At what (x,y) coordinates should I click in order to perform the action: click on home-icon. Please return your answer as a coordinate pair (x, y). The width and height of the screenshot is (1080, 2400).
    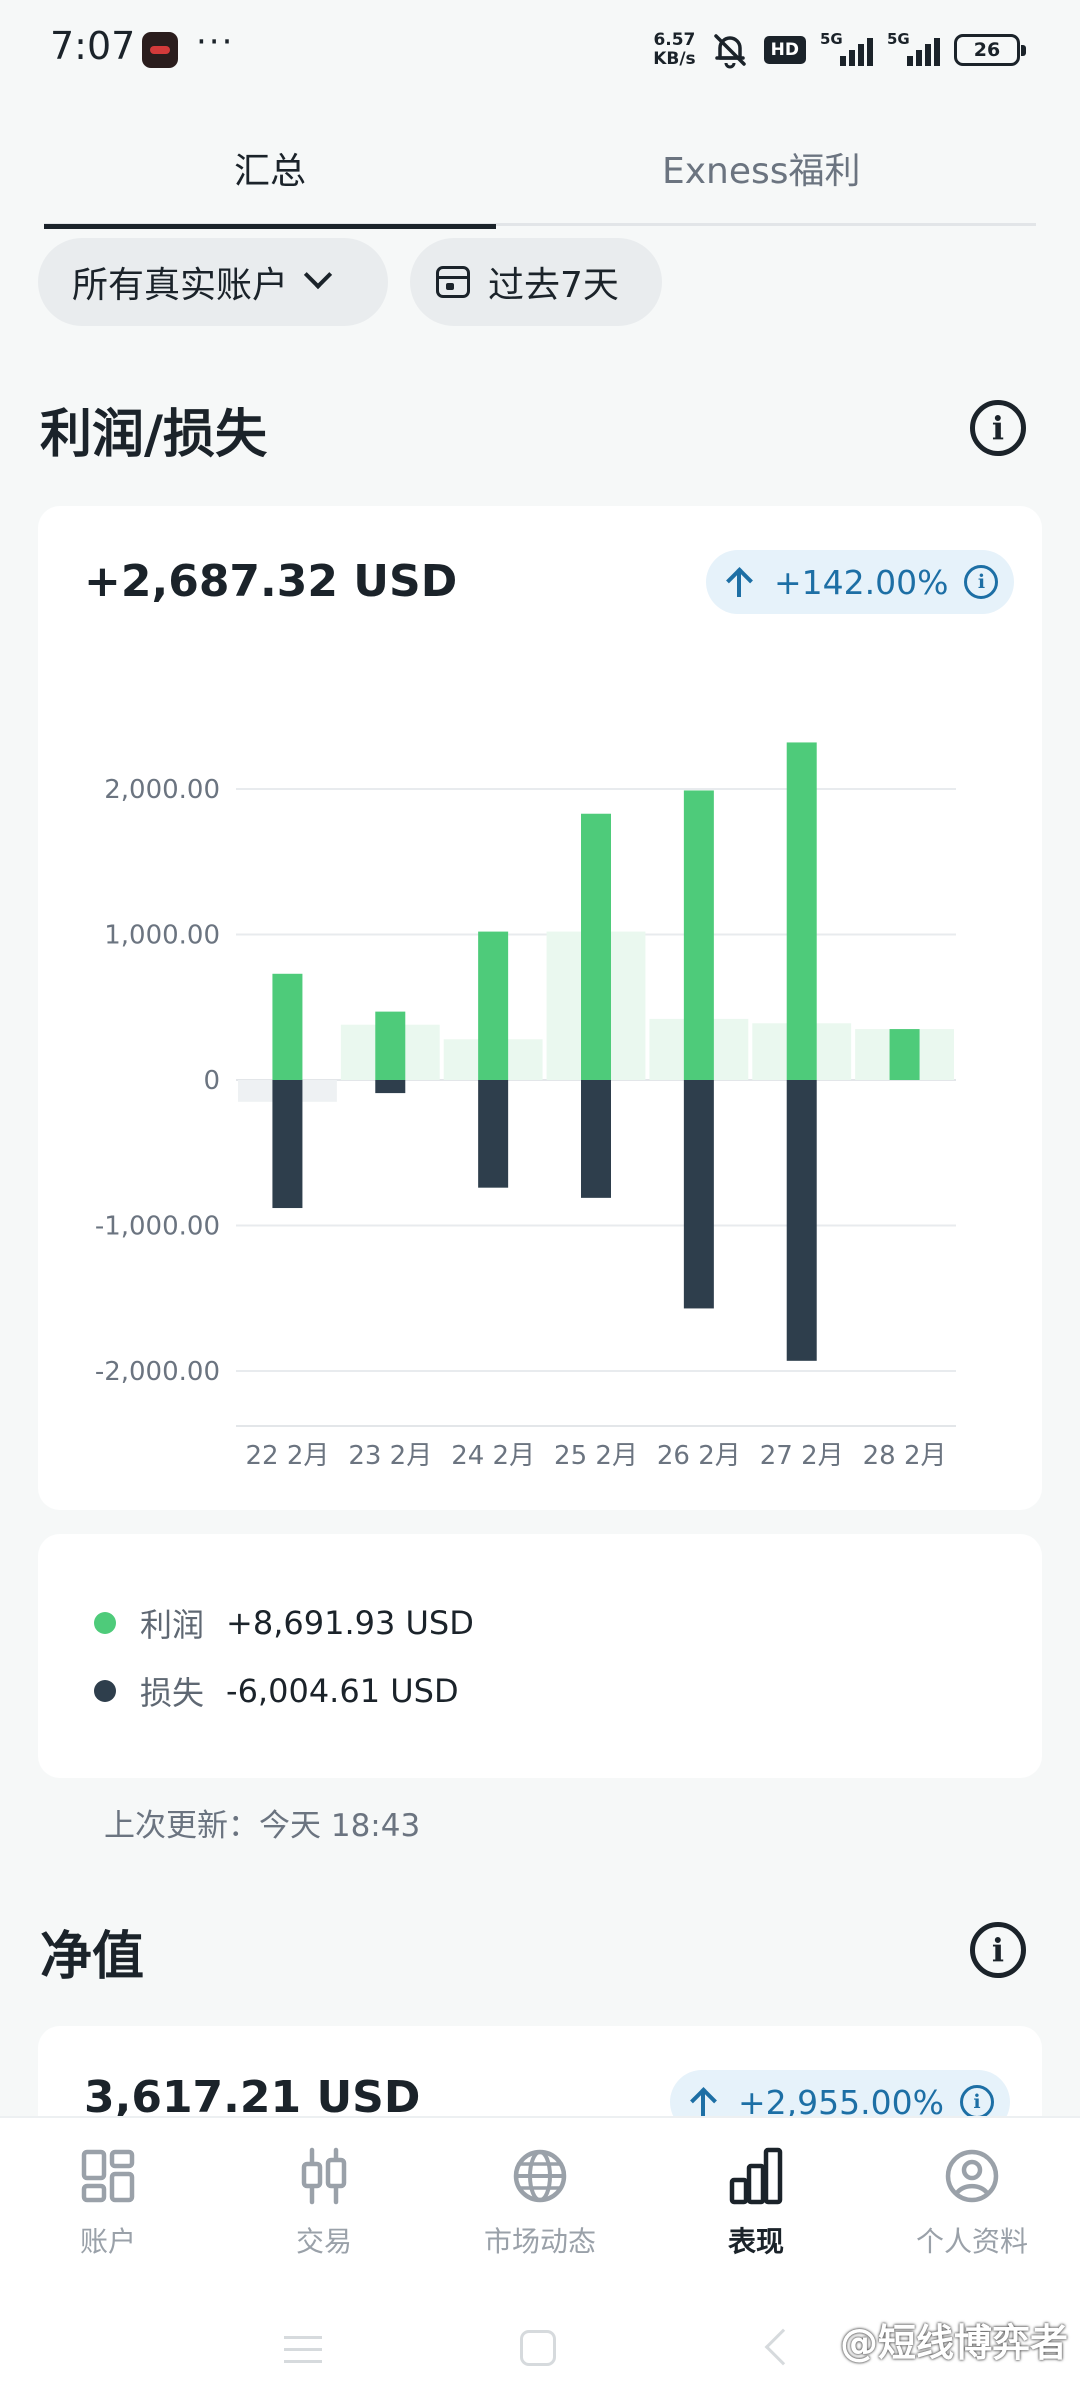
    Looking at the image, I should click on (538, 2348).